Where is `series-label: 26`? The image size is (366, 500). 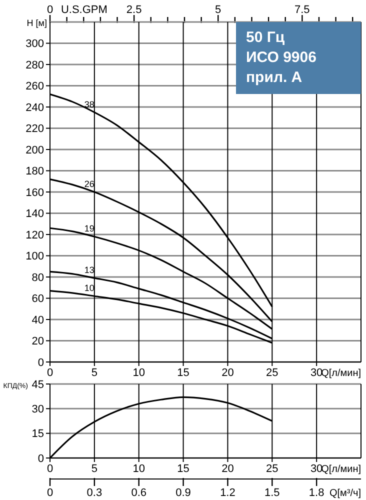
series-label: 26 is located at coordinates (89, 184).